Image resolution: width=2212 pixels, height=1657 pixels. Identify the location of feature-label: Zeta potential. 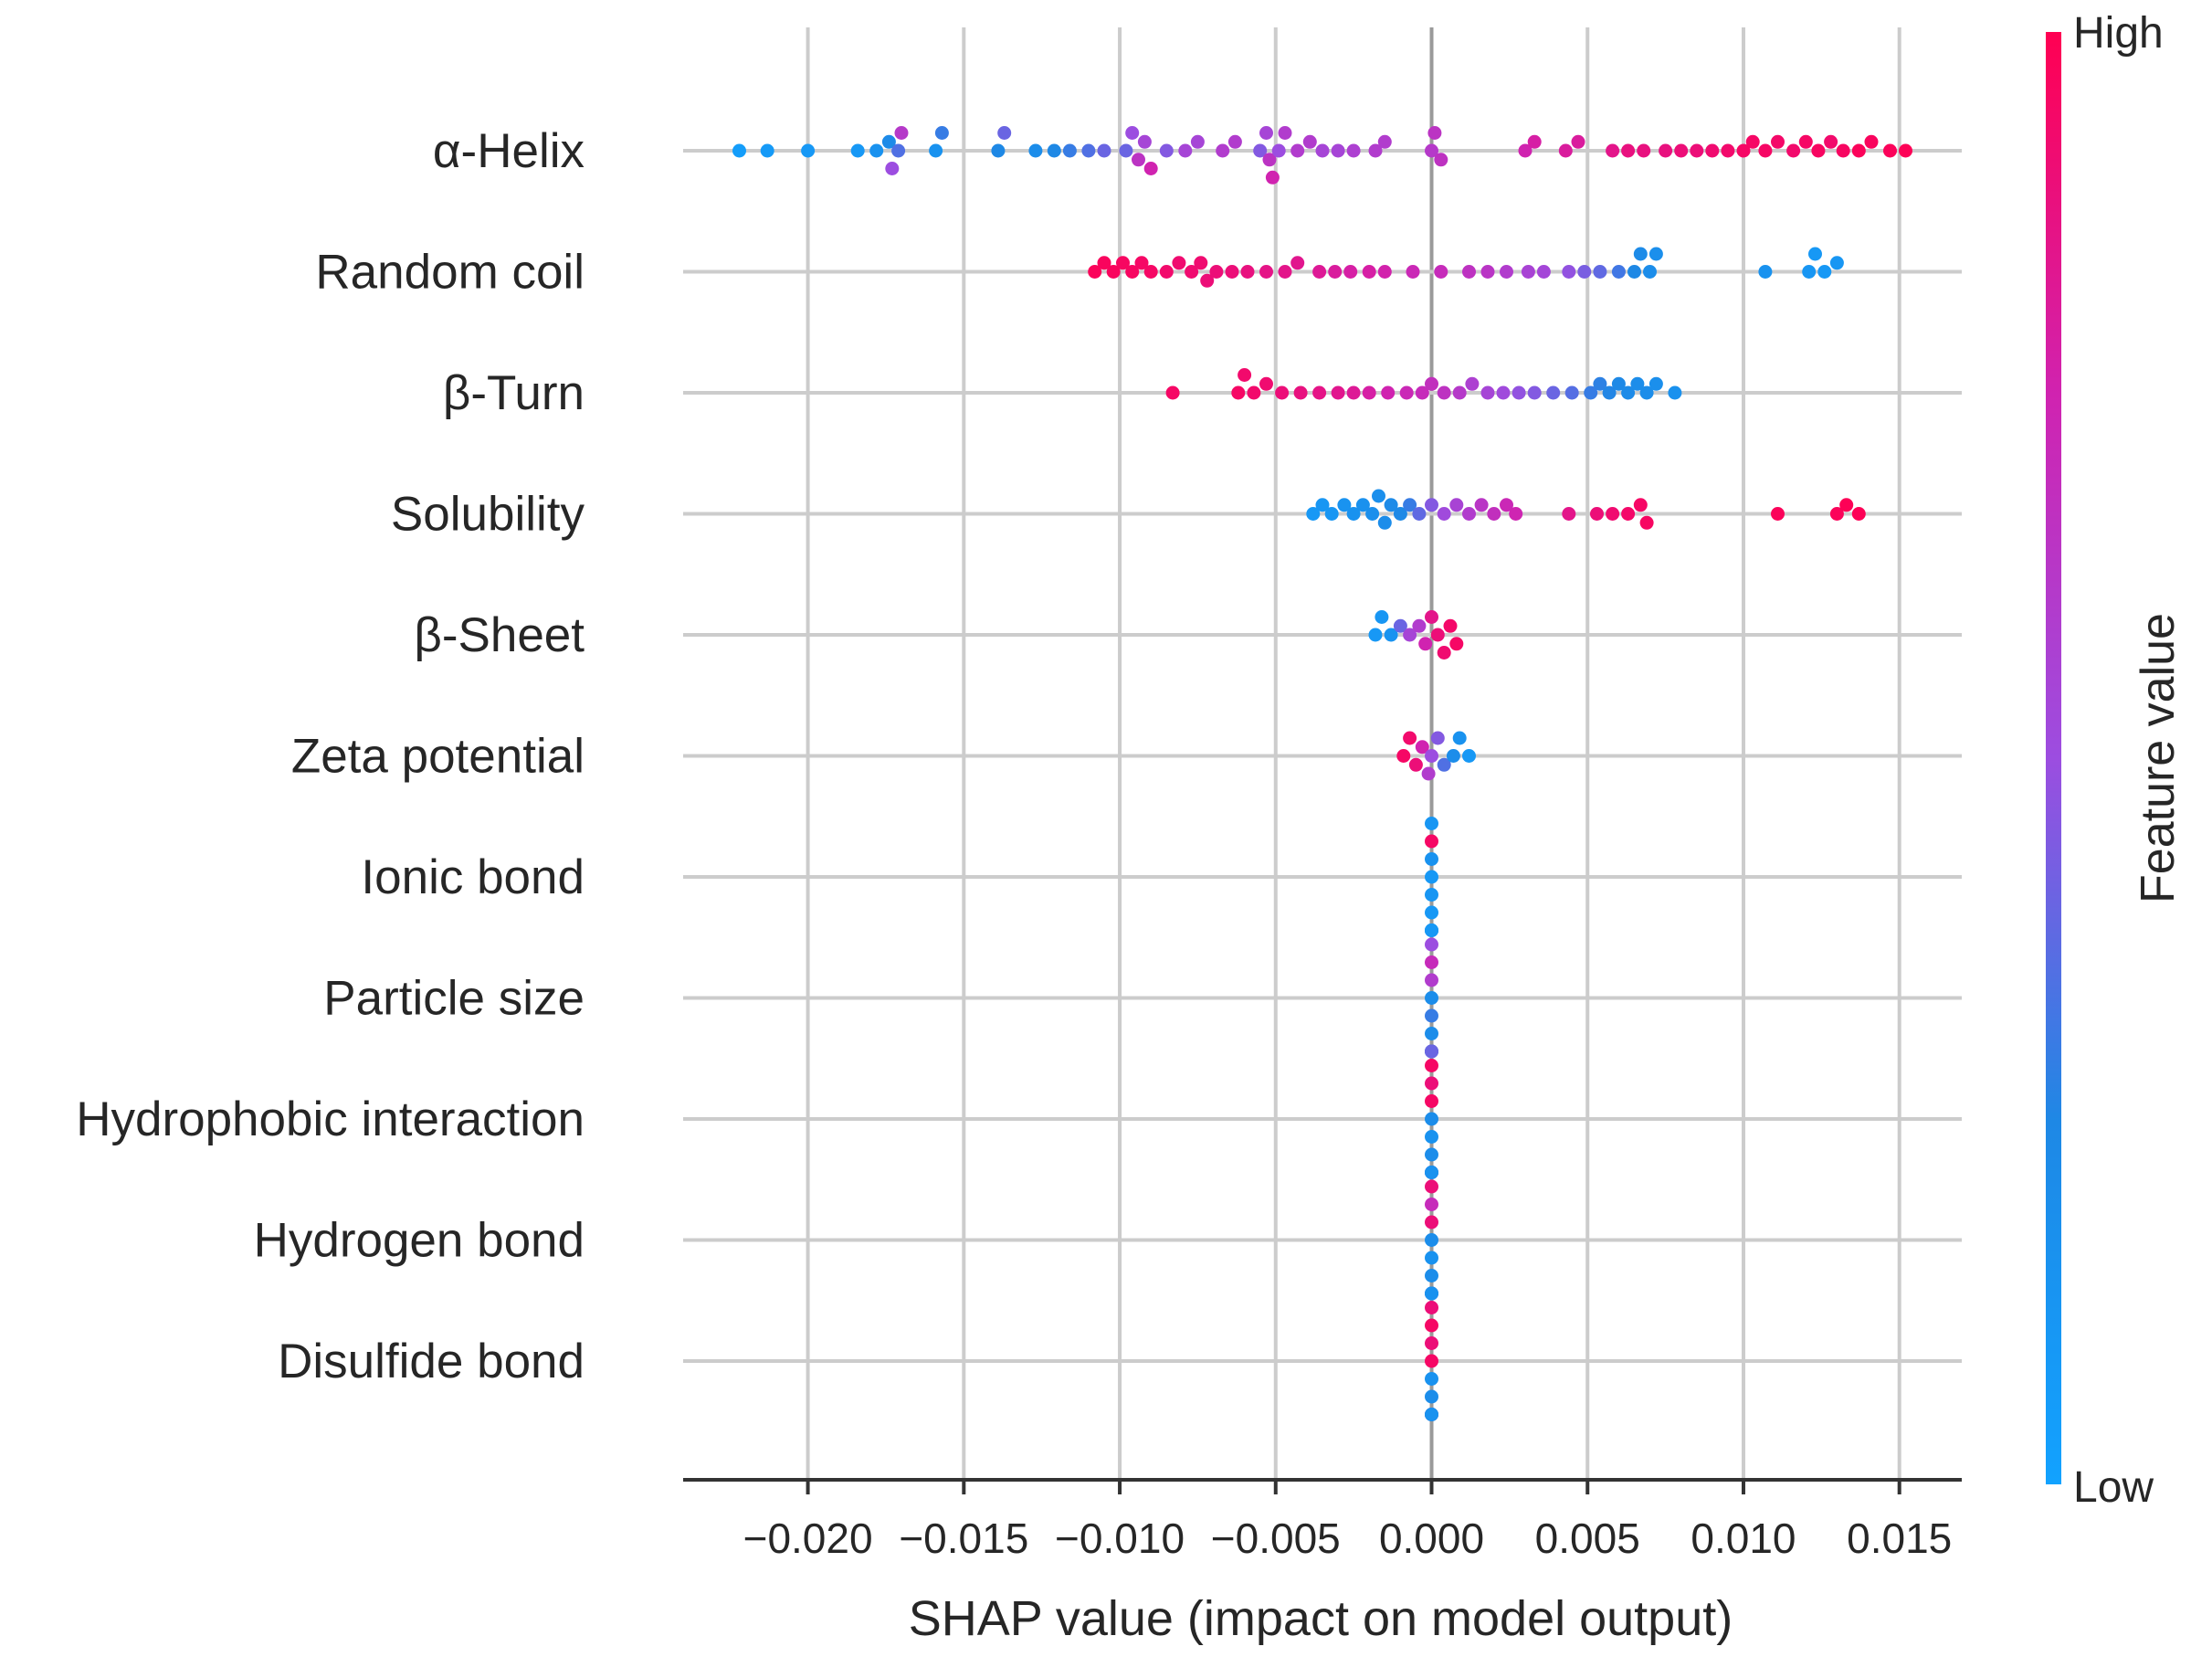
(438, 757).